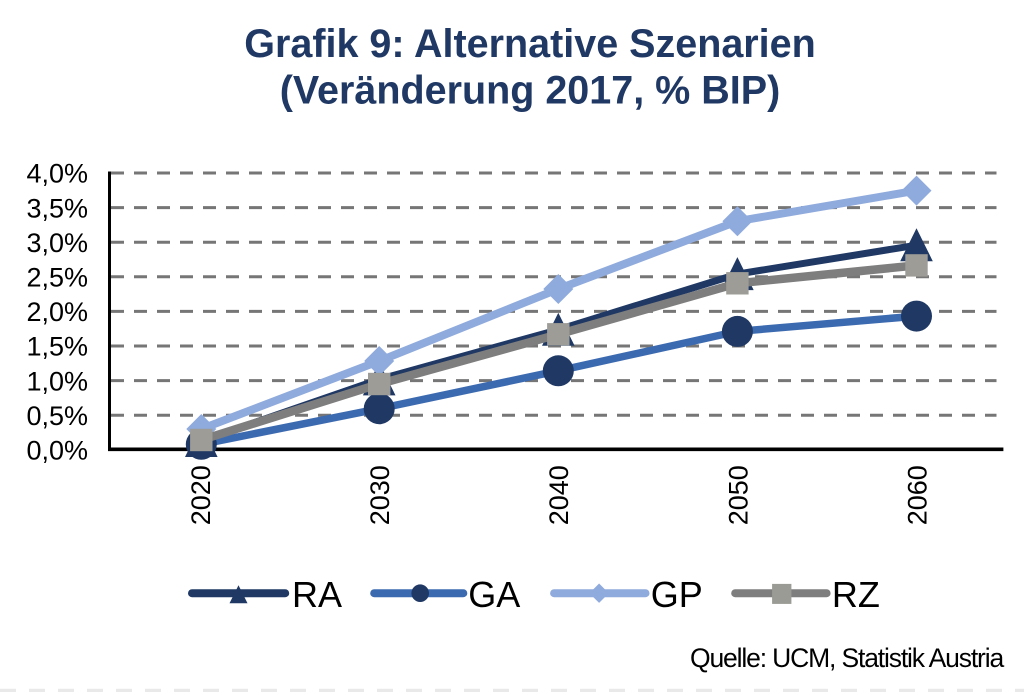 The width and height of the screenshot is (1024, 692). I want to click on svg-text: RZ, so click(856, 594).